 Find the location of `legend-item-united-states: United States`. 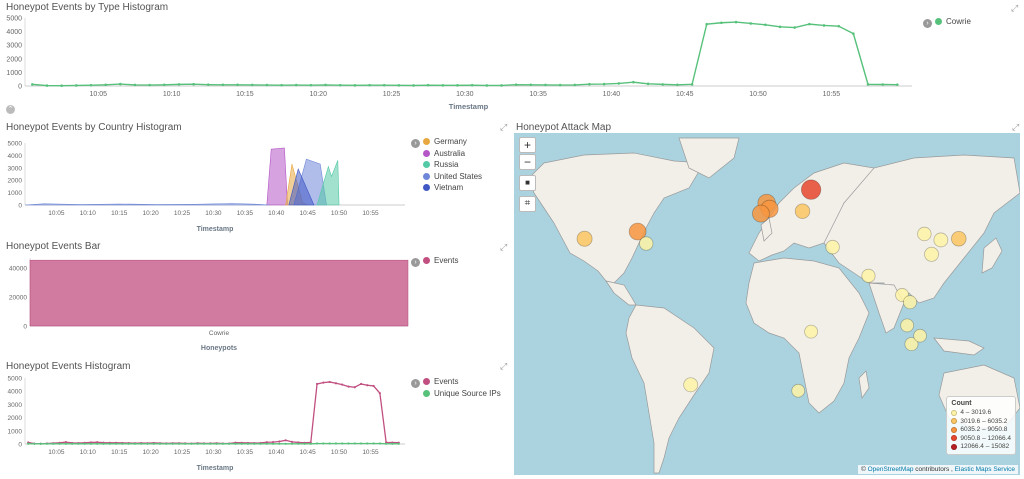

legend-item-united-states: United States is located at coordinates (452, 177).